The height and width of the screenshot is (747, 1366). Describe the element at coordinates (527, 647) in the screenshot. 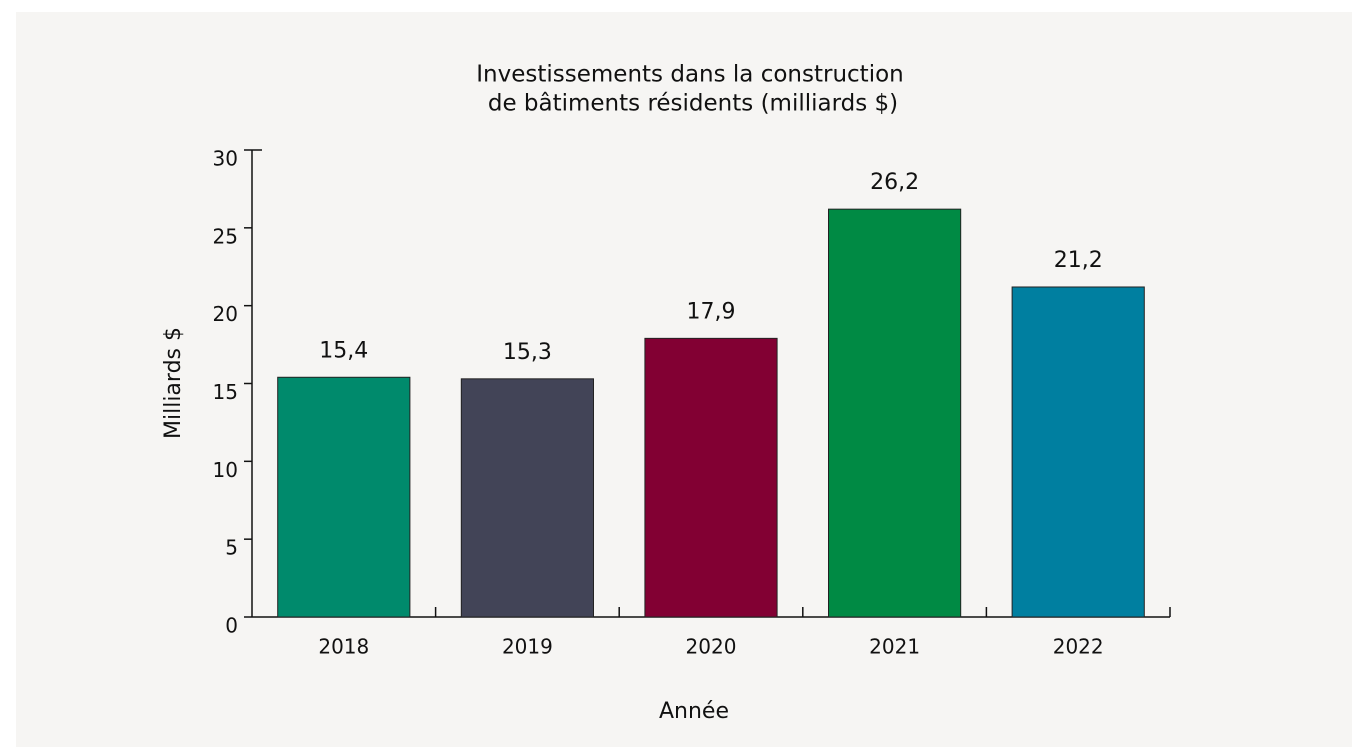

I see `x-tick-label: 2019` at that location.